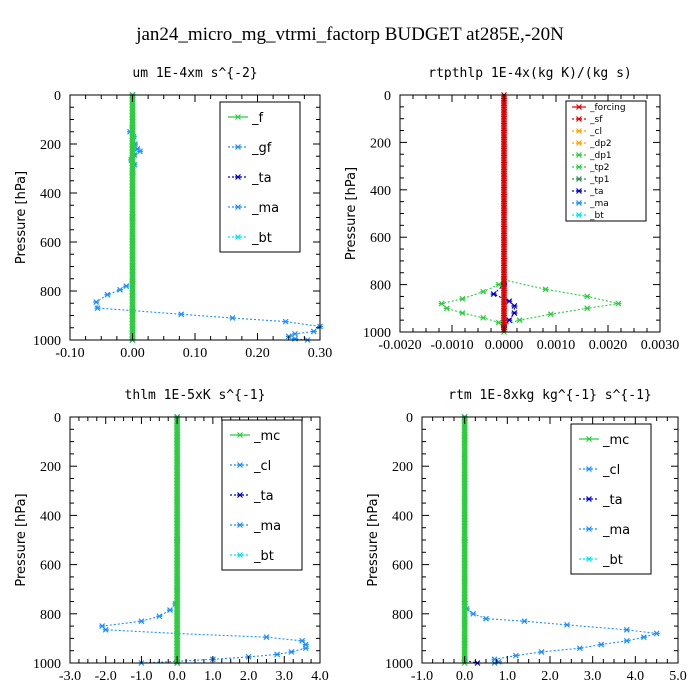 This screenshot has width=700, height=700. Describe the element at coordinates (588, 216) in the screenshot. I see `legend-item: _bt` at that location.